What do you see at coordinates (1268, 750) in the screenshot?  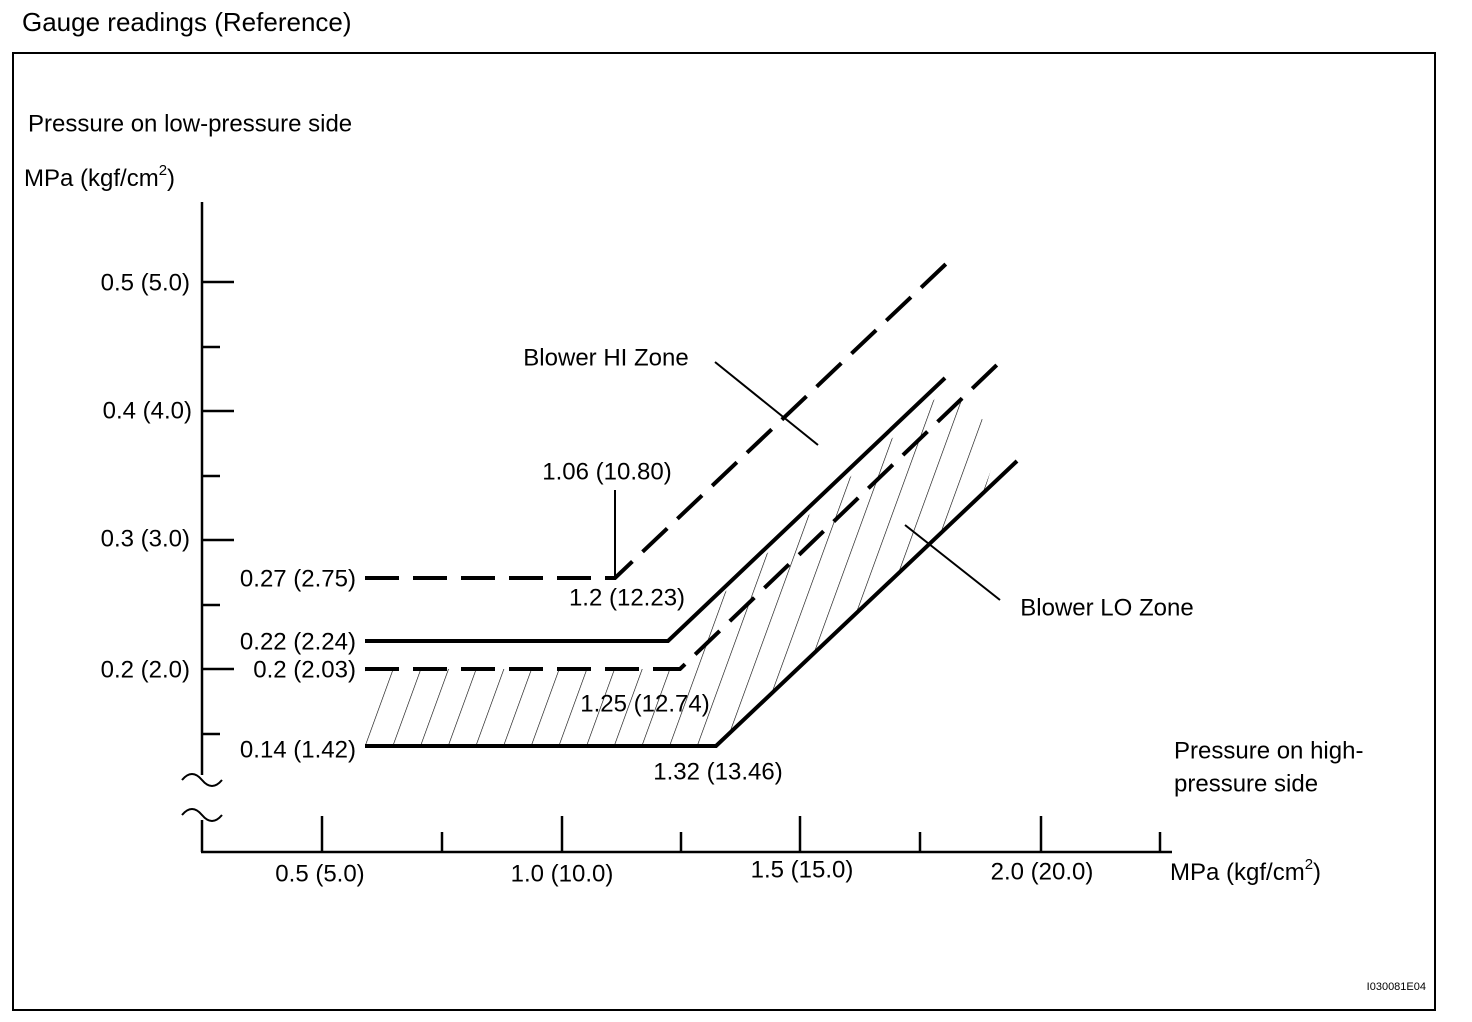 I see `x-axis-title: Pressure on high-` at bounding box center [1268, 750].